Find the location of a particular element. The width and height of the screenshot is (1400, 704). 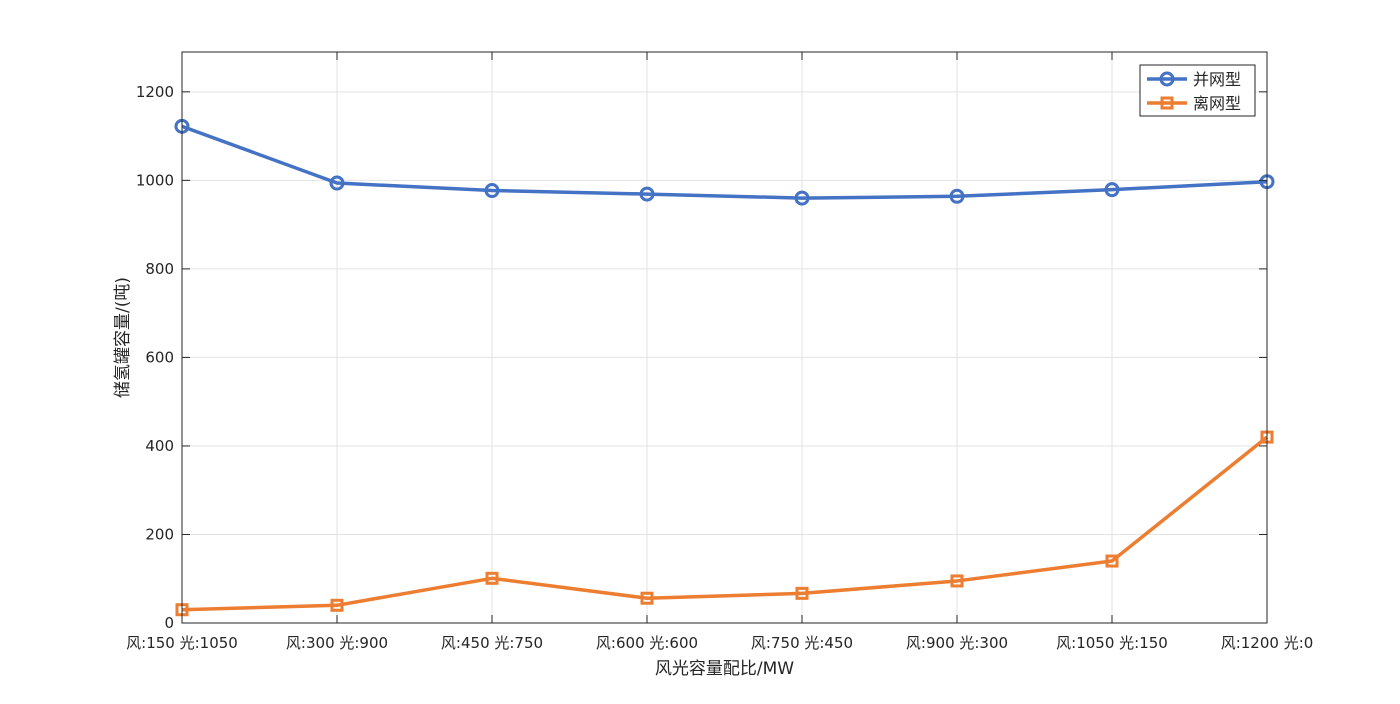

x-tick-label: 风:450 光:750 is located at coordinates (492, 643).